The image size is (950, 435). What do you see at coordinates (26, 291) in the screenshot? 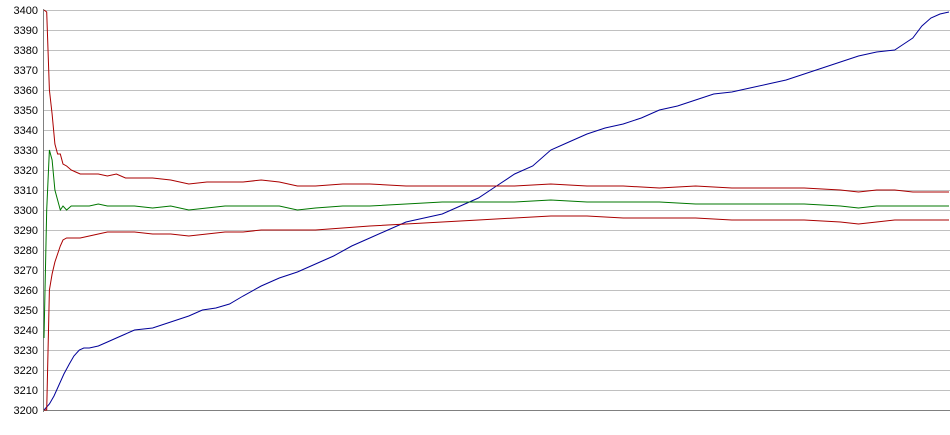
I see `y-tick-label: 3260` at bounding box center [26, 291].